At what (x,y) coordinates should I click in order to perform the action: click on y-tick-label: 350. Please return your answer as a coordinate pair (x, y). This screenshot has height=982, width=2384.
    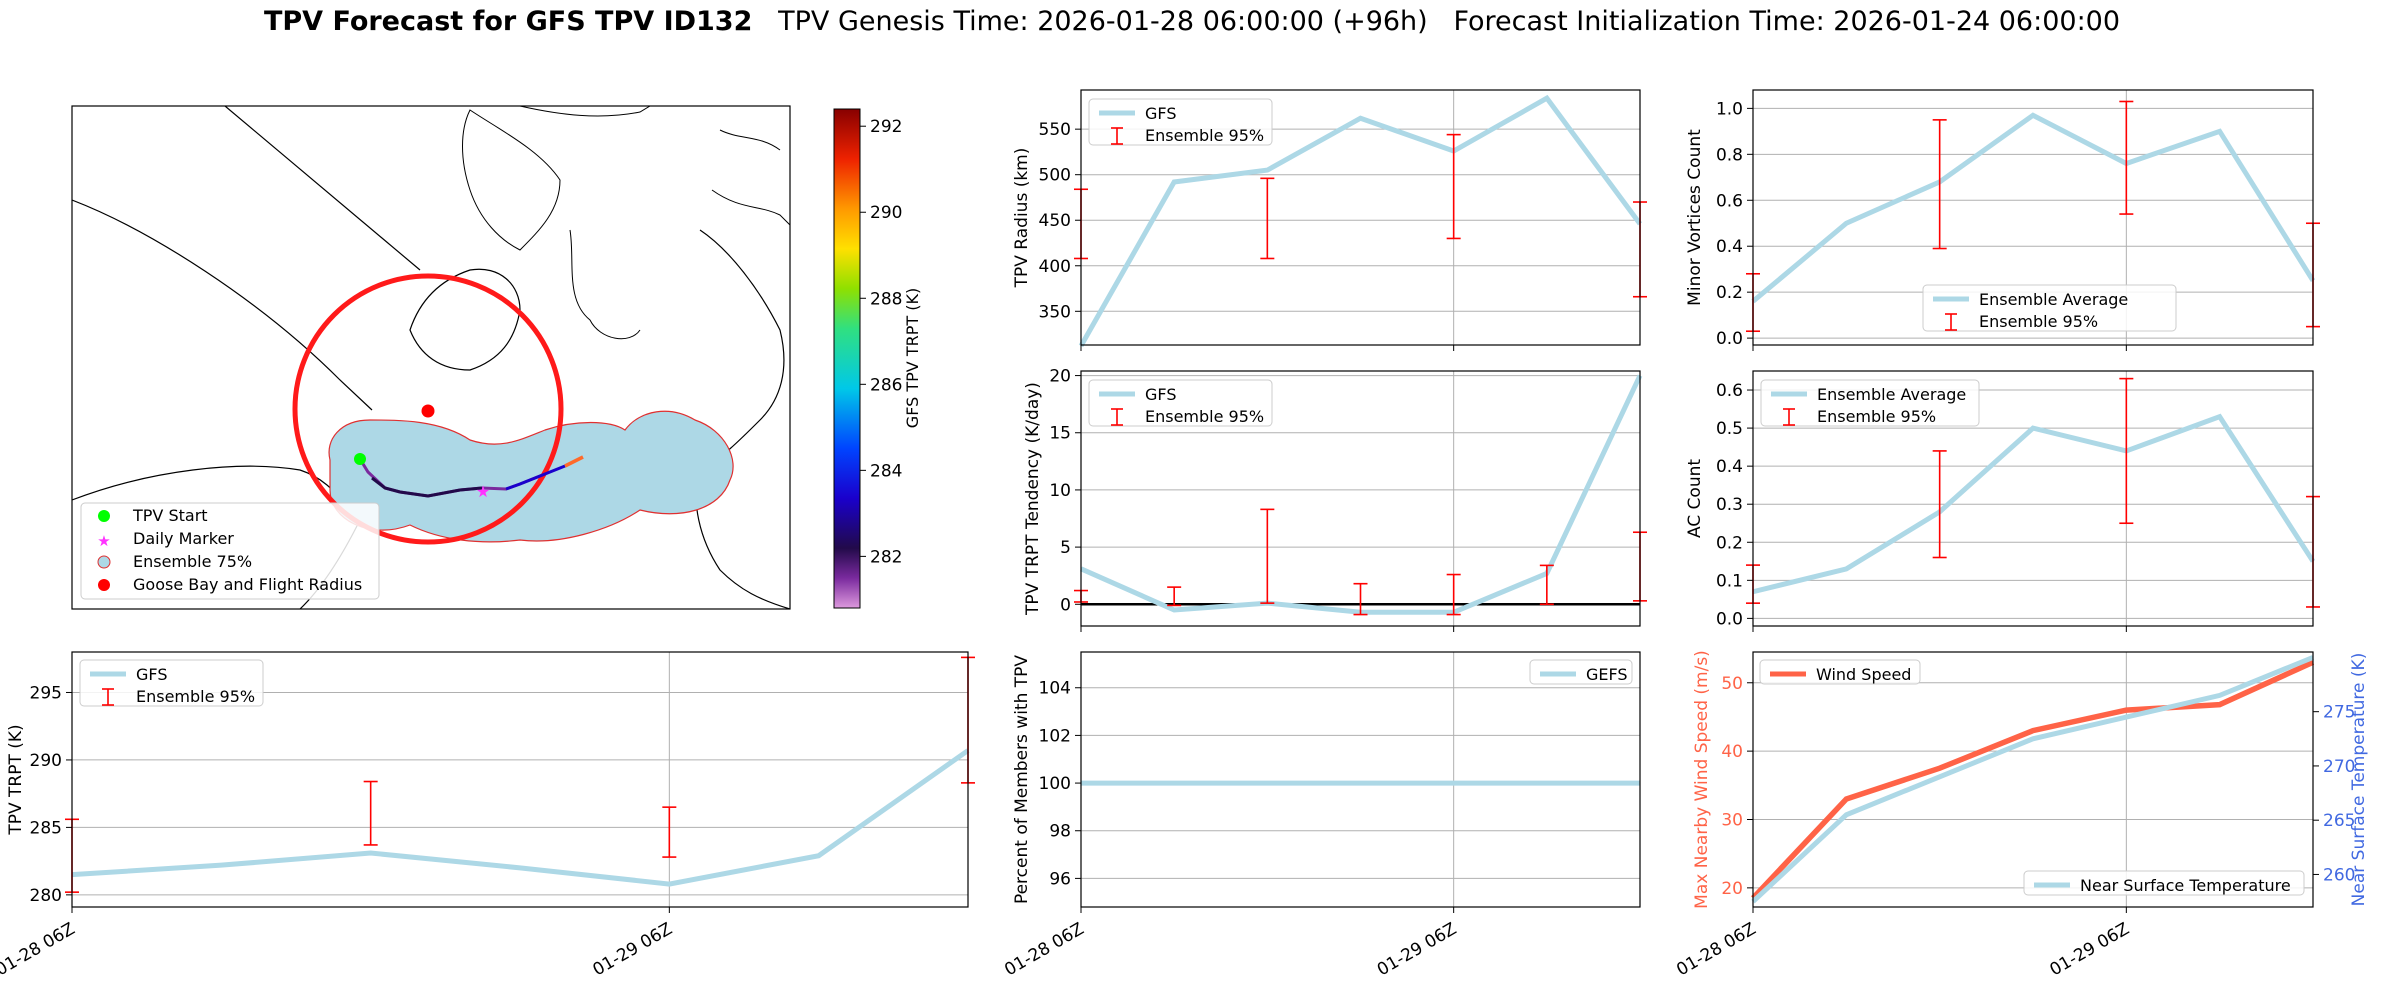
    Looking at the image, I should click on (1055, 312).